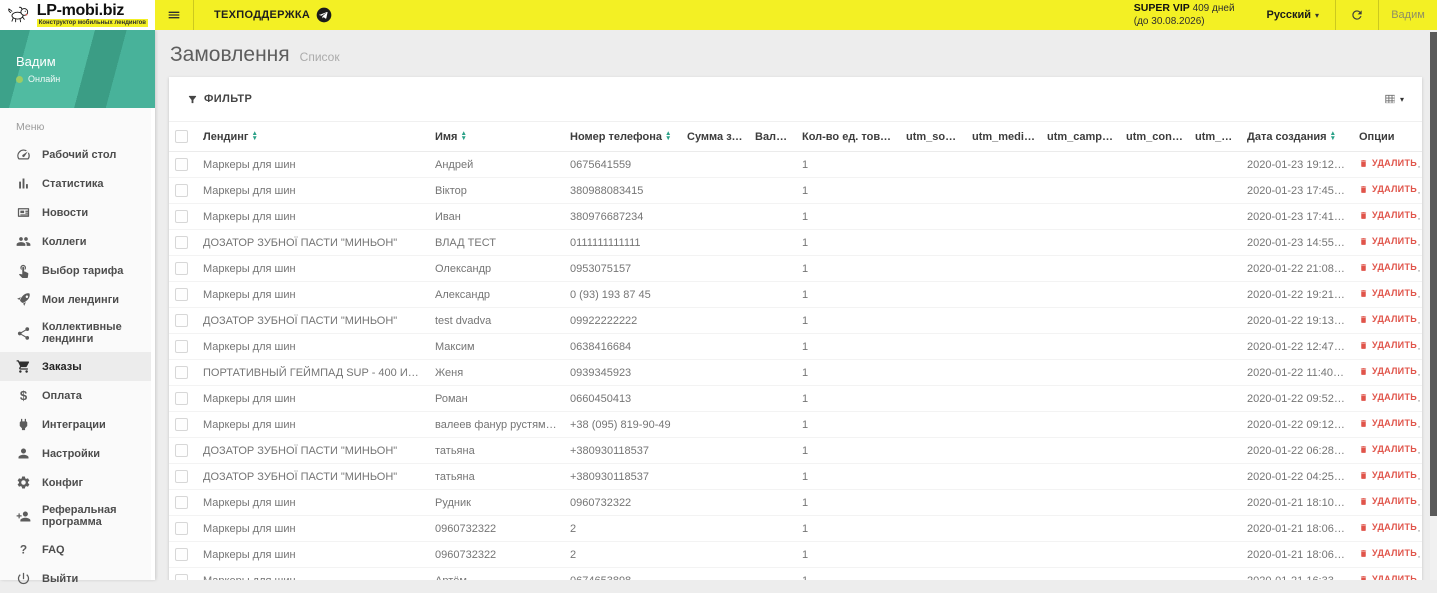 The width and height of the screenshot is (1437, 593). What do you see at coordinates (77, 154) in the screenshot?
I see `sidebar-menu-item: Рабочий стол` at bounding box center [77, 154].